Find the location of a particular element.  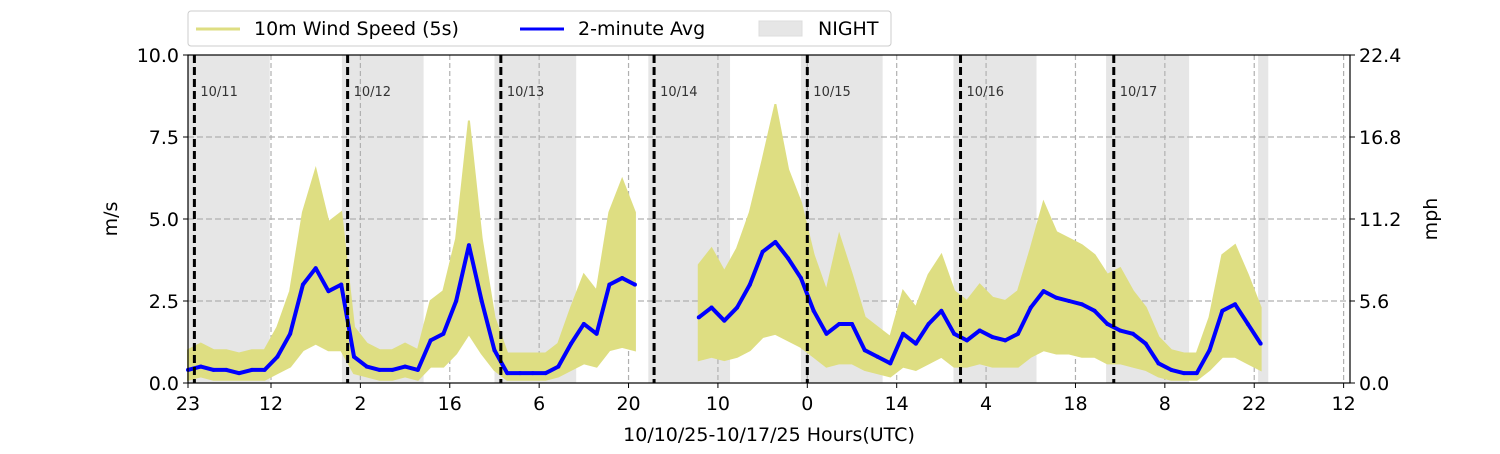

y-tick-label-right: 22.4 is located at coordinates (1380, 56).